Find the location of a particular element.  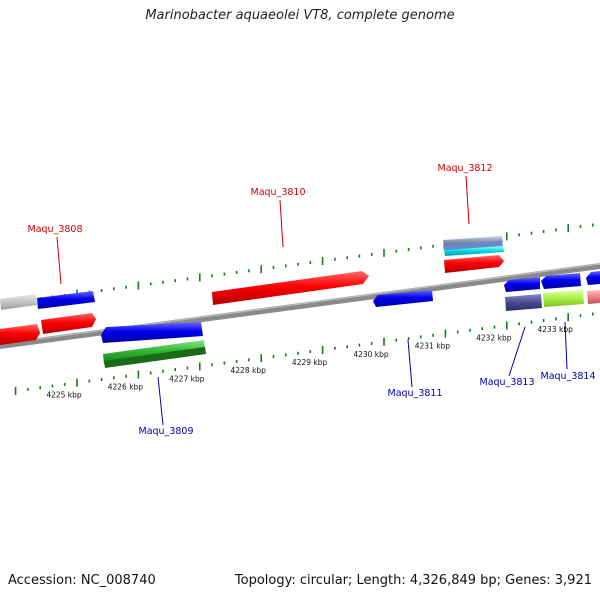

scale-label: 4226 kbp is located at coordinates (126, 387).